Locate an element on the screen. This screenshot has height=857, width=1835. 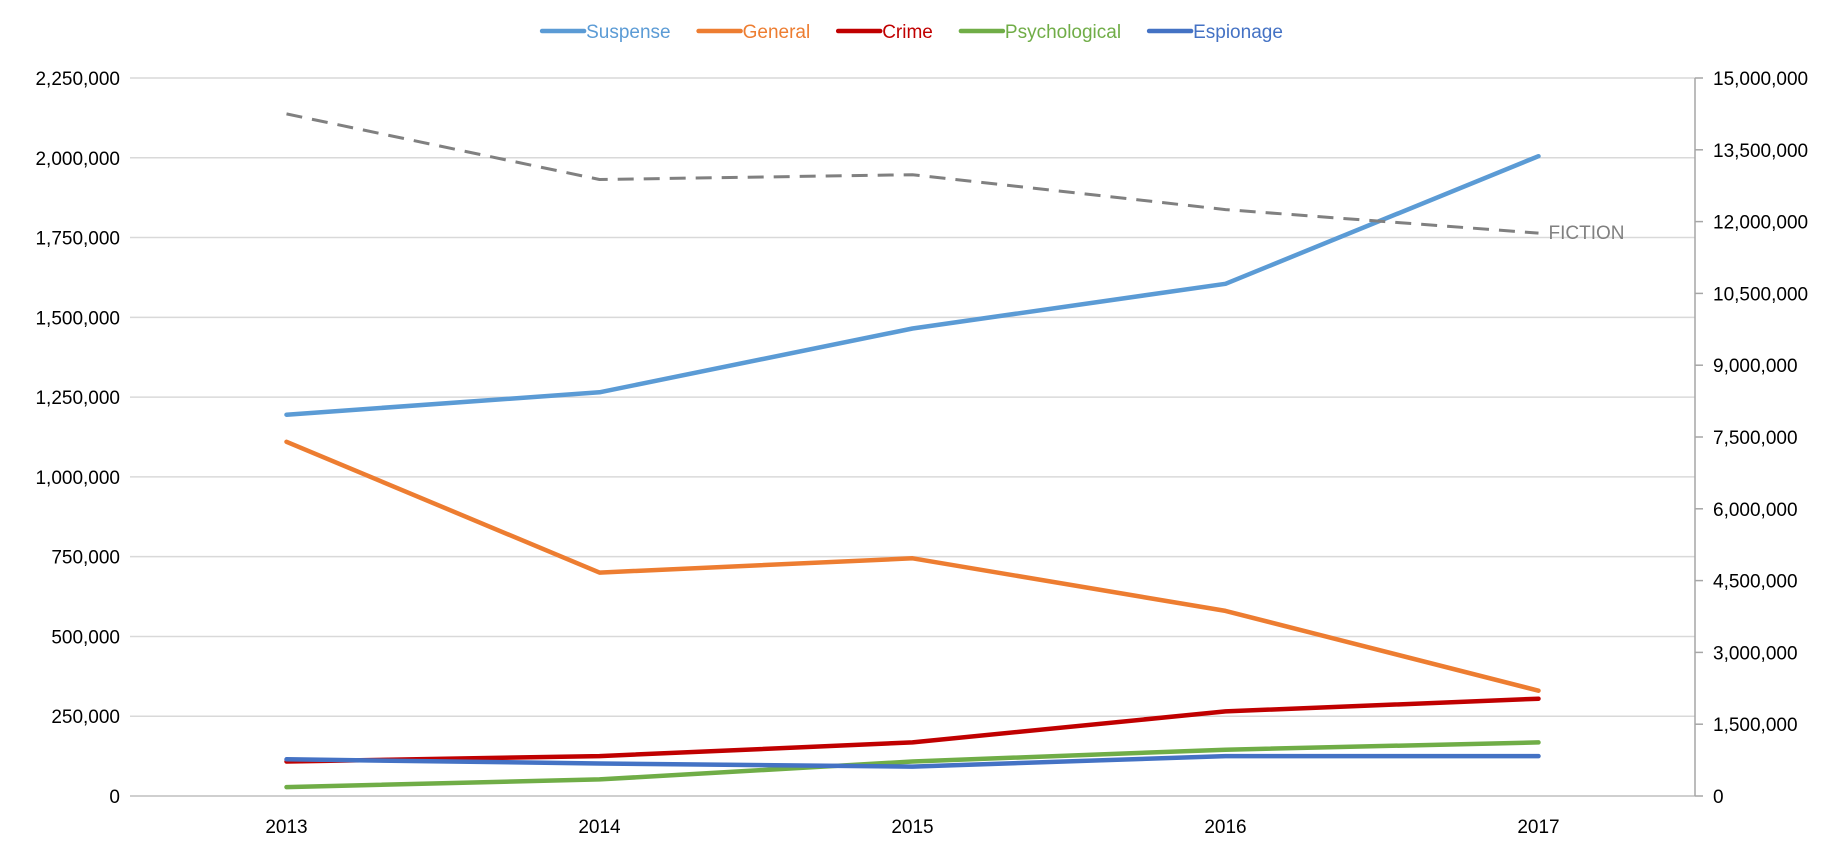
y-right-tick-label: 10,500,000 is located at coordinates (1760, 294).